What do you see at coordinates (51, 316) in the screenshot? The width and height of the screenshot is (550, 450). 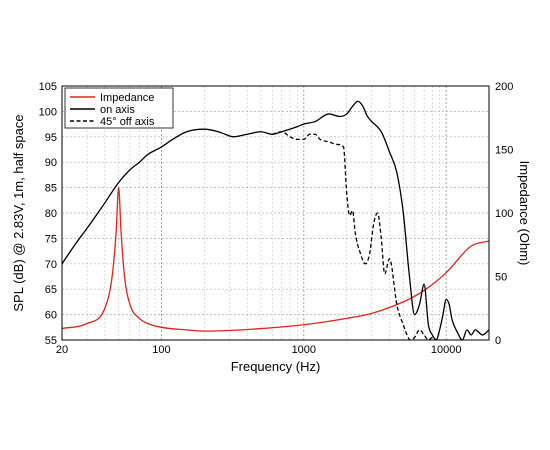 I see `y-tick-label: 60` at bounding box center [51, 316].